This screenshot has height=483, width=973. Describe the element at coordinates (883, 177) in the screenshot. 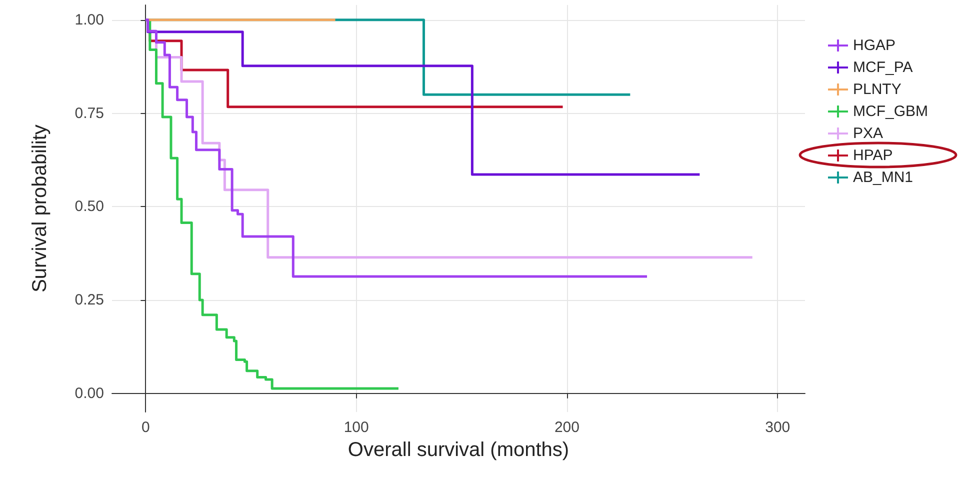

I see `legend-label: AB_MN1` at that location.